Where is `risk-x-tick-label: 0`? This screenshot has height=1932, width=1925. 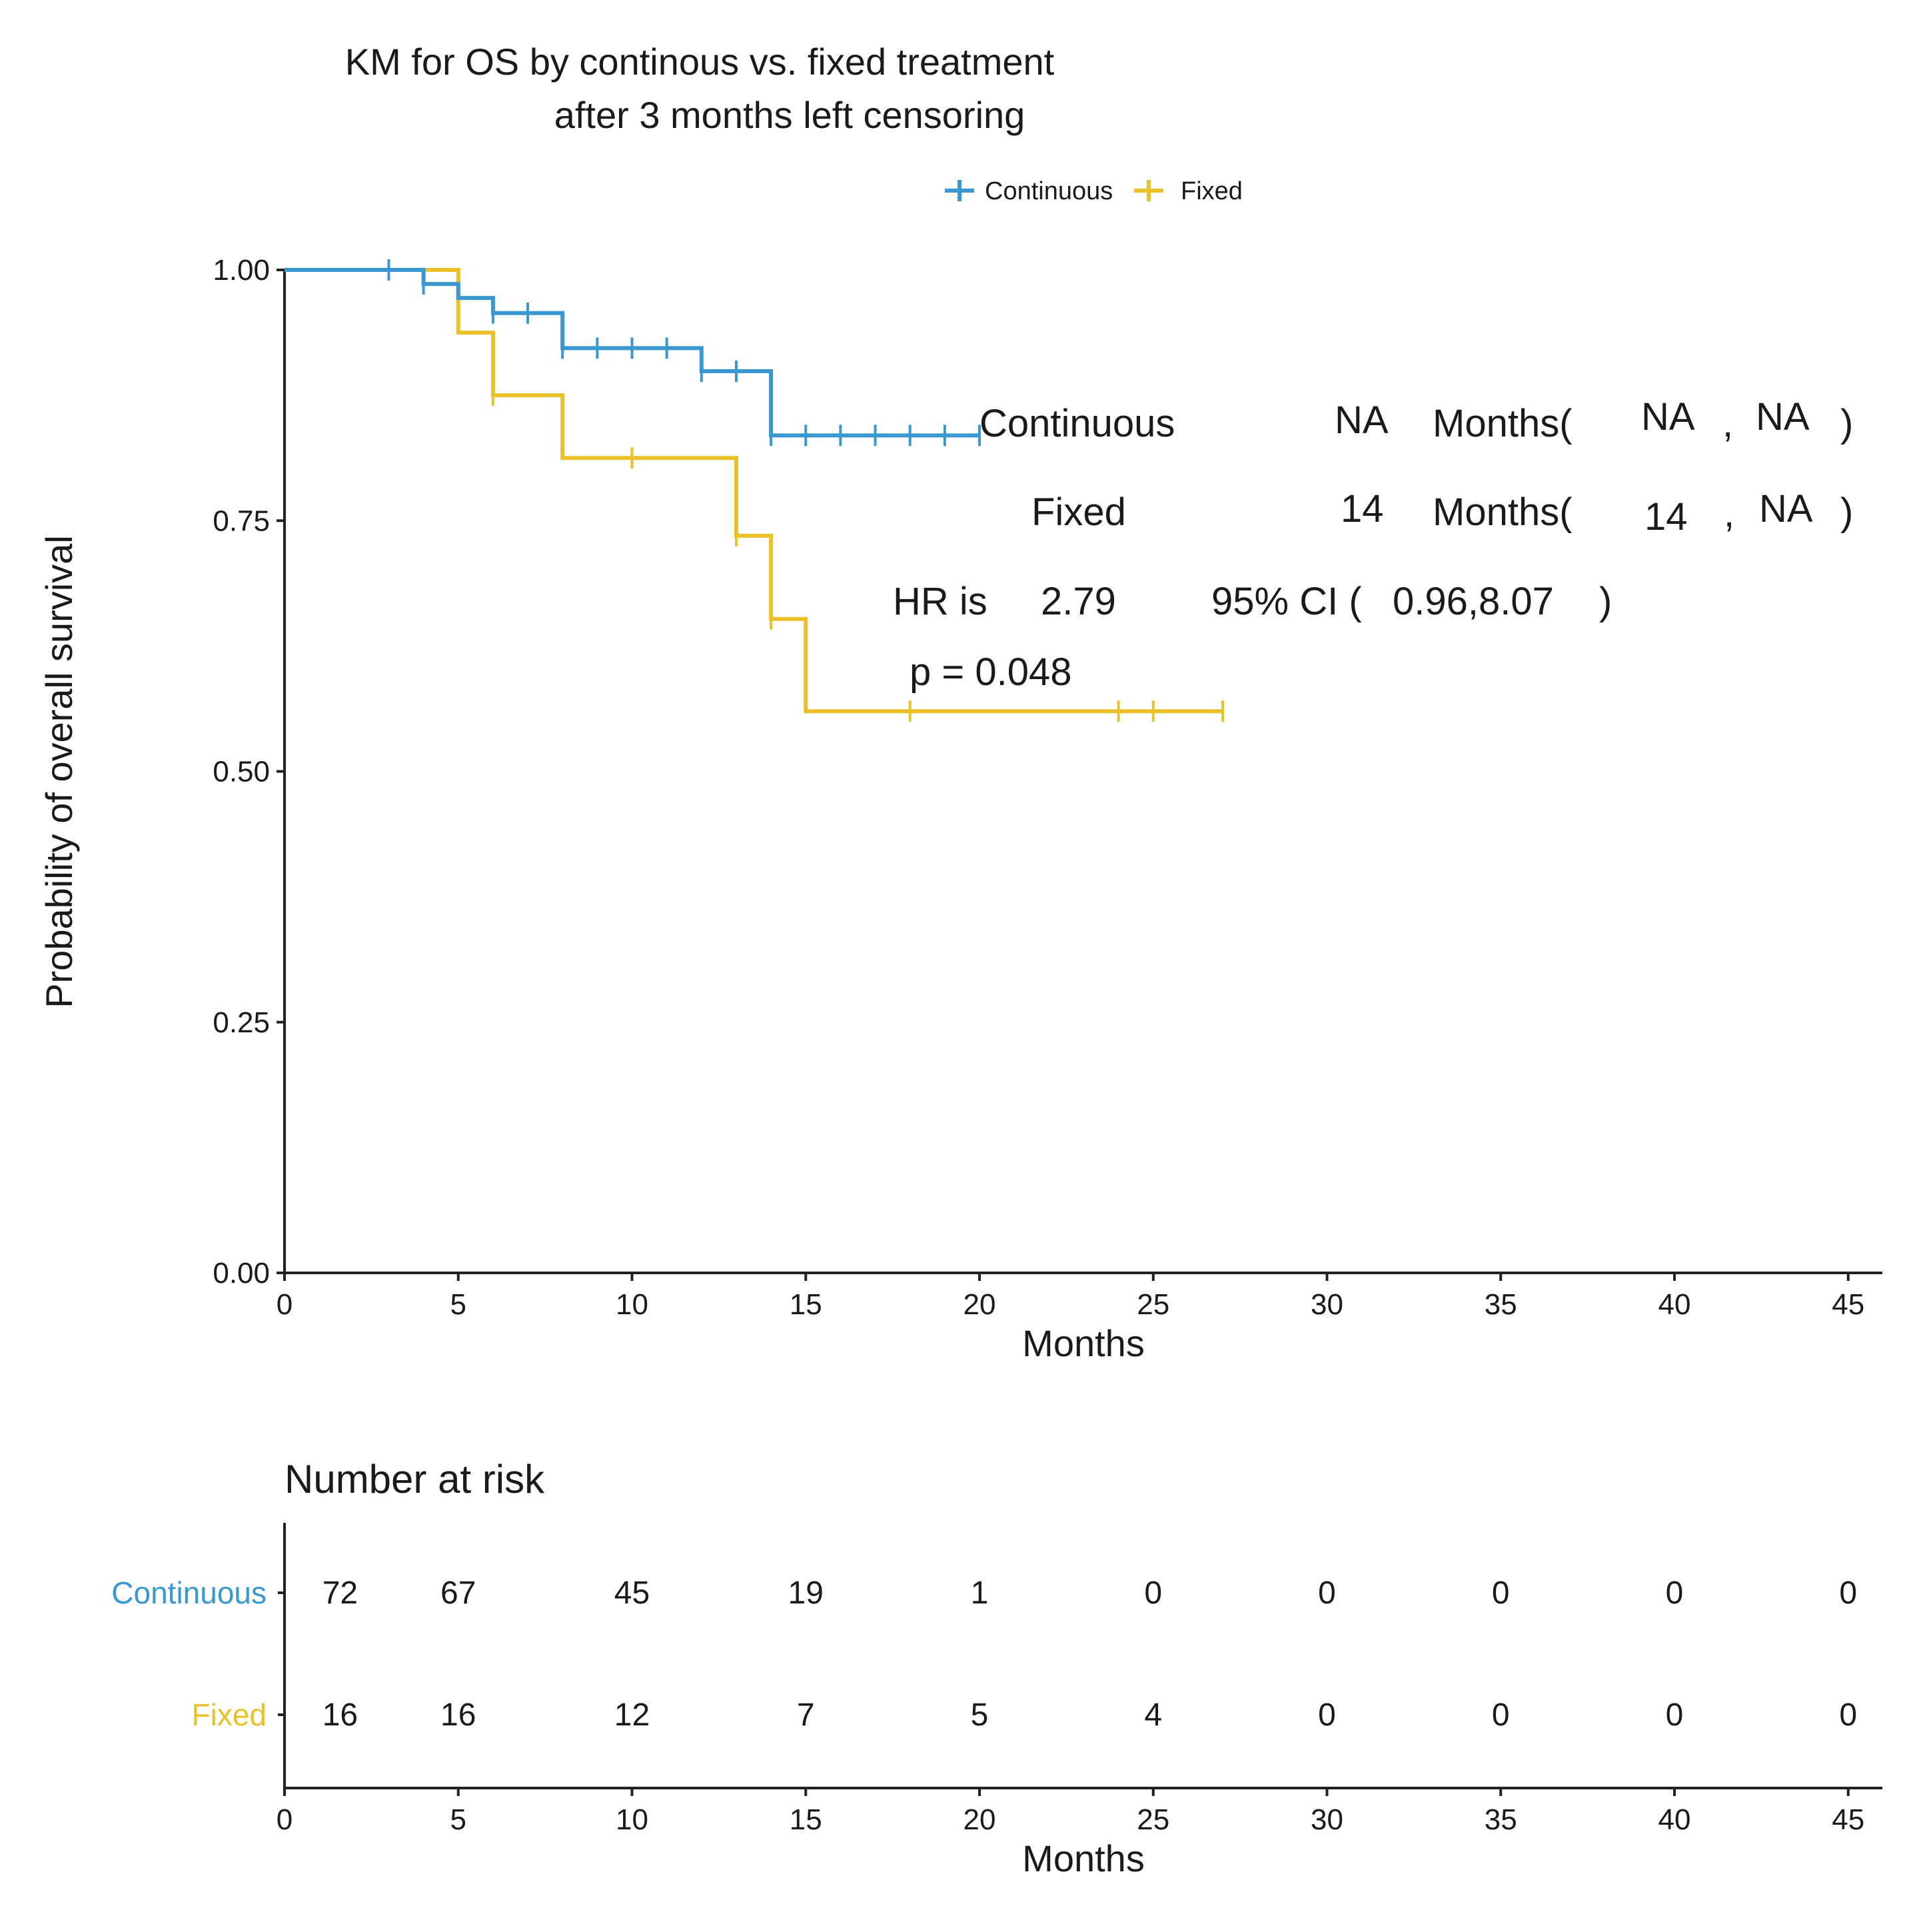 risk-x-tick-label: 0 is located at coordinates (285, 1820).